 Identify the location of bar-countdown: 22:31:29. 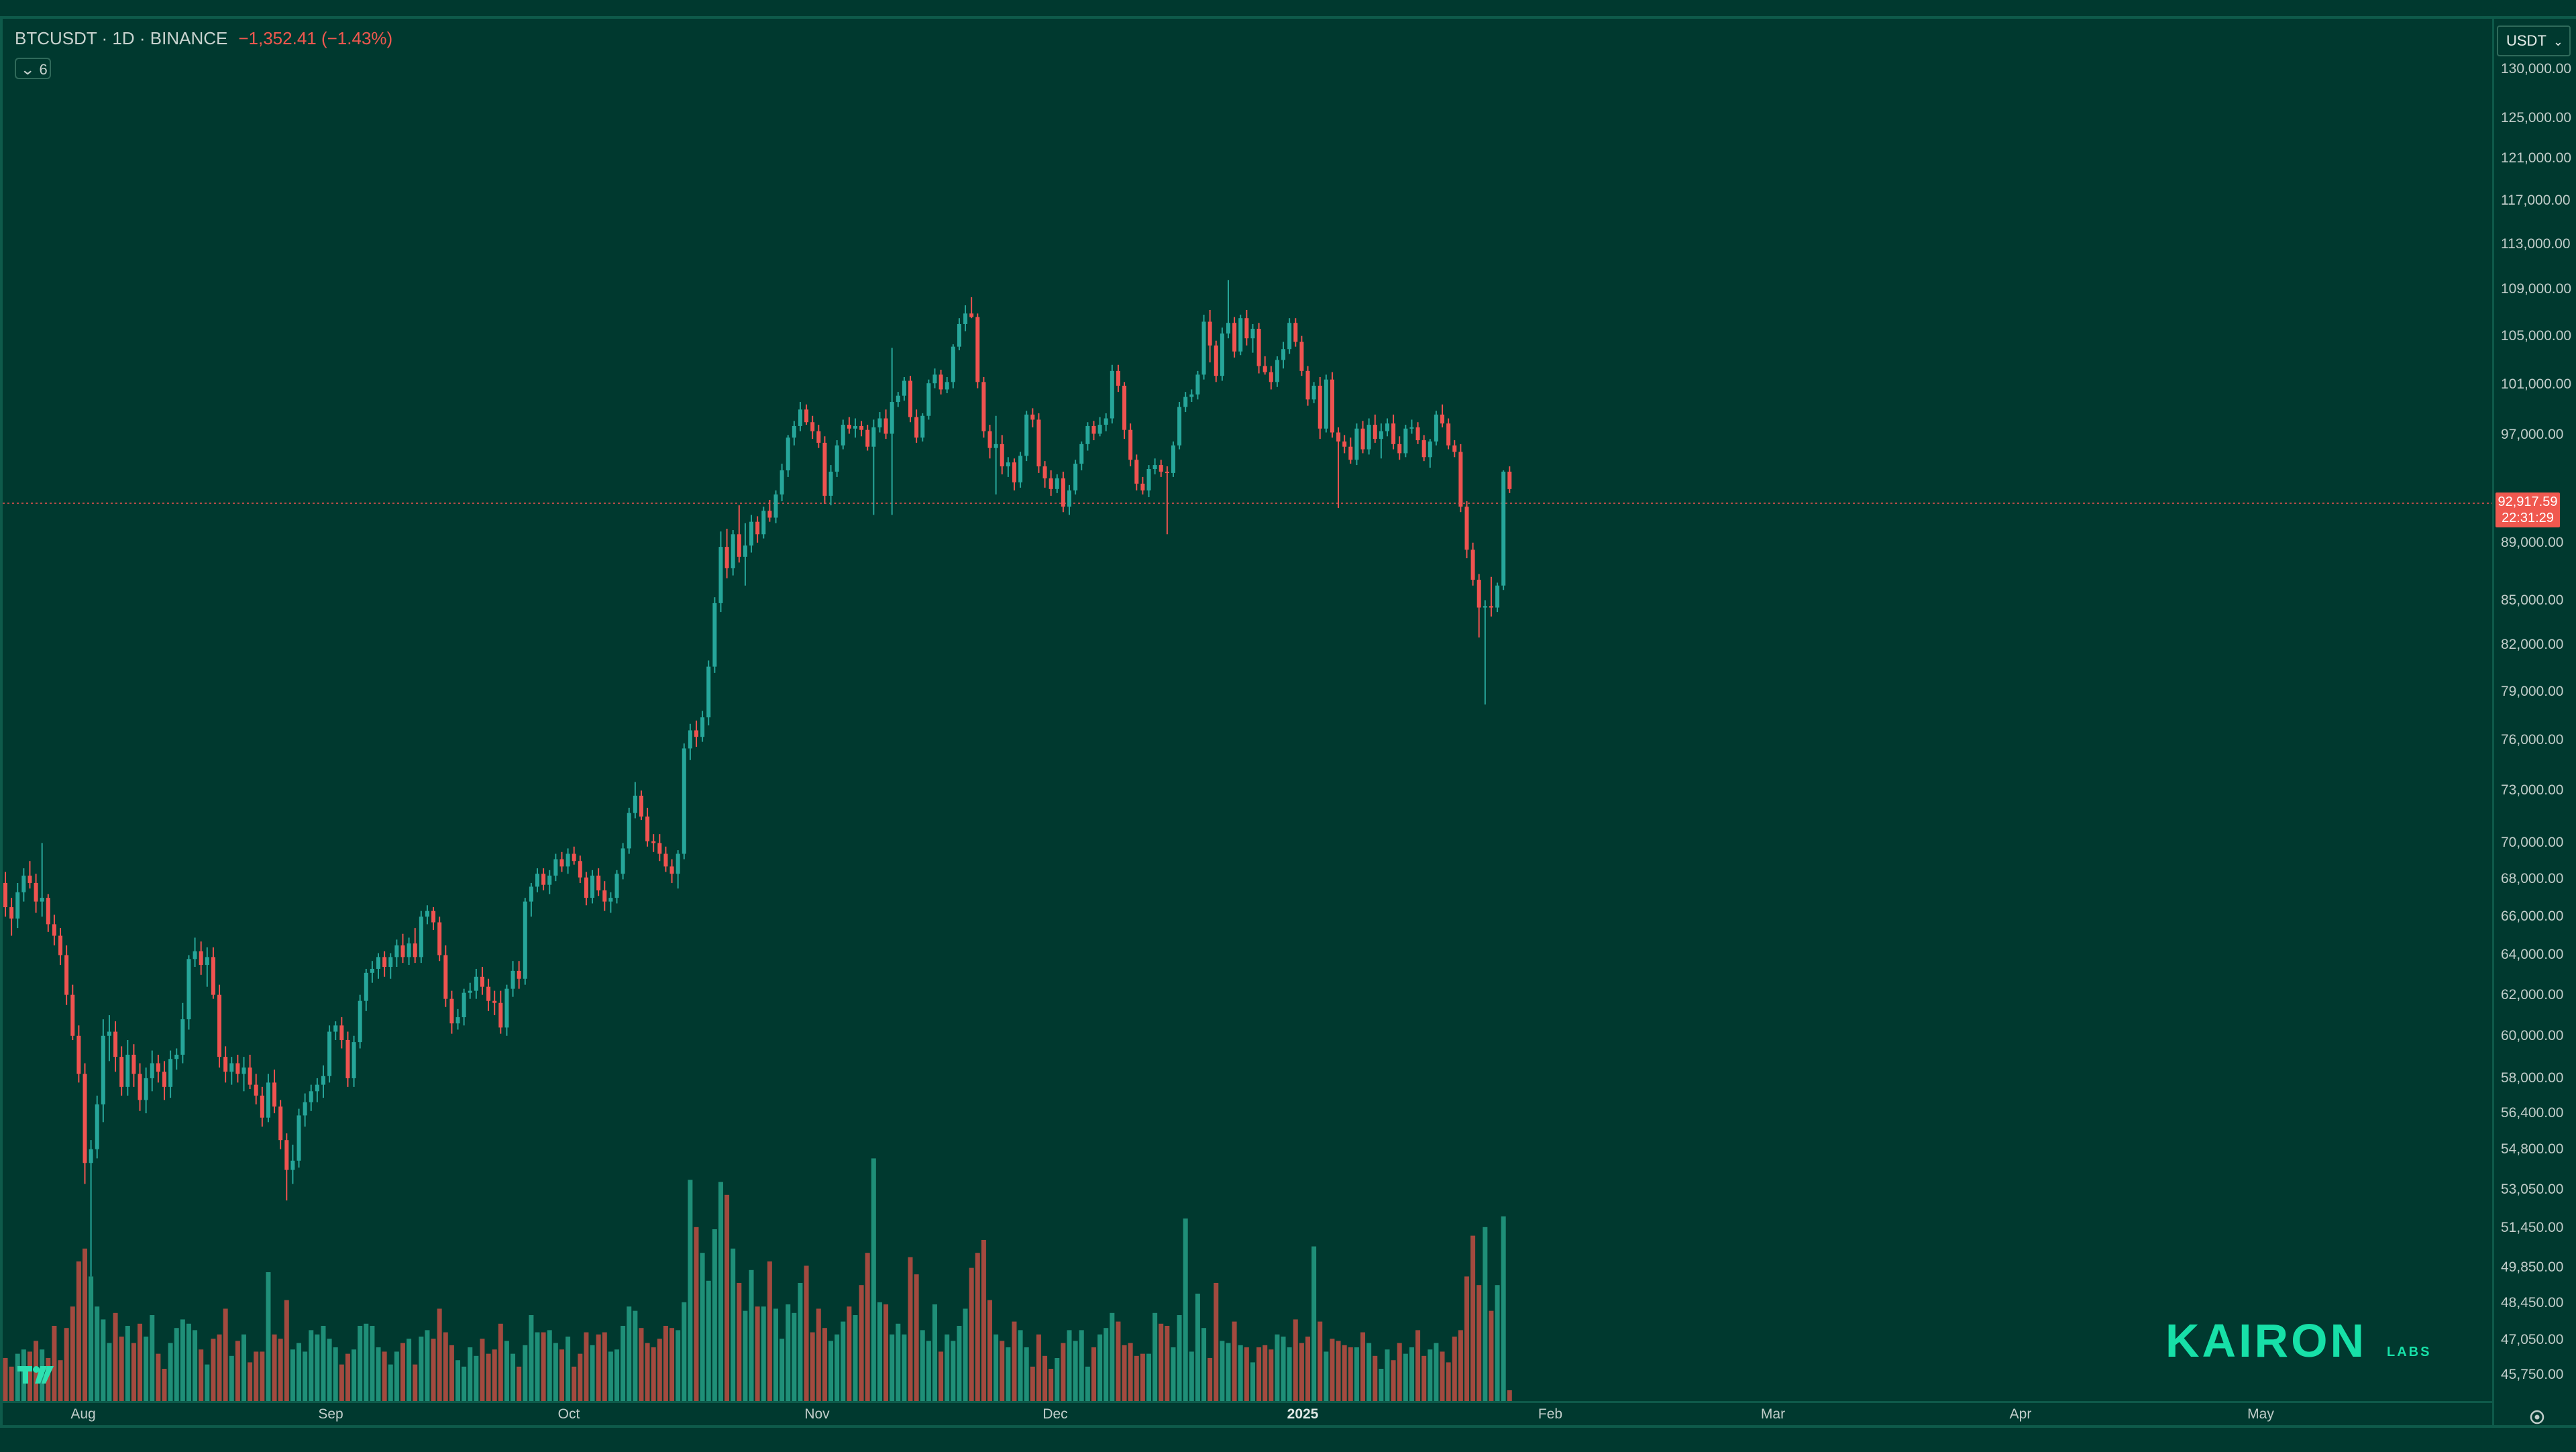
(2528, 518).